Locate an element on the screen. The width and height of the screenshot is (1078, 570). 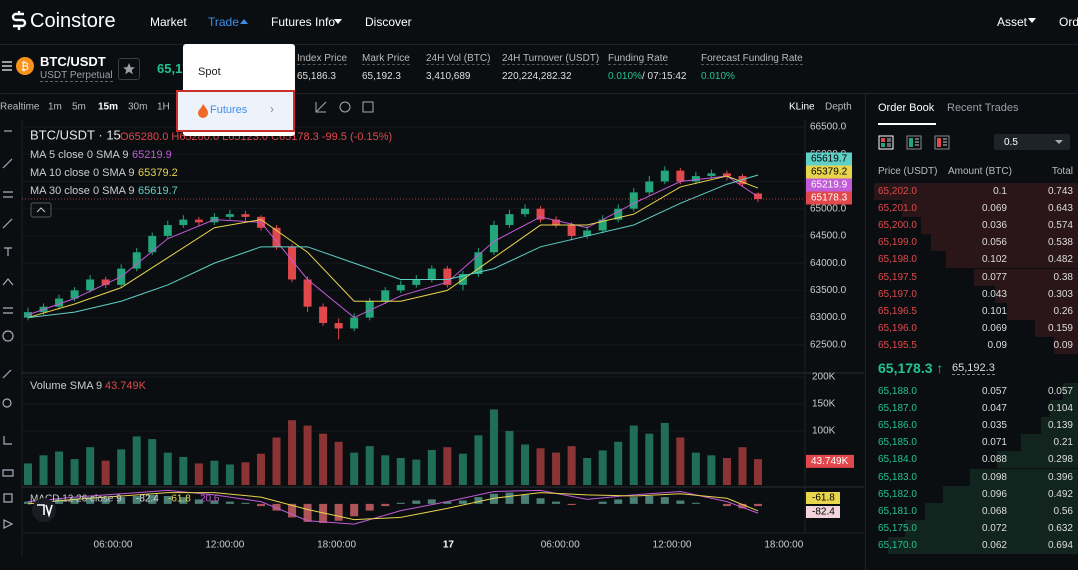
book-row: 65,198.0 0.102 0.482 is located at coordinates (972, 260).